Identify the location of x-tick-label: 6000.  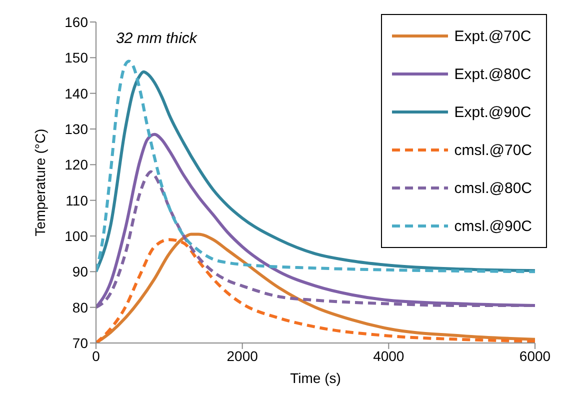
(535, 356).